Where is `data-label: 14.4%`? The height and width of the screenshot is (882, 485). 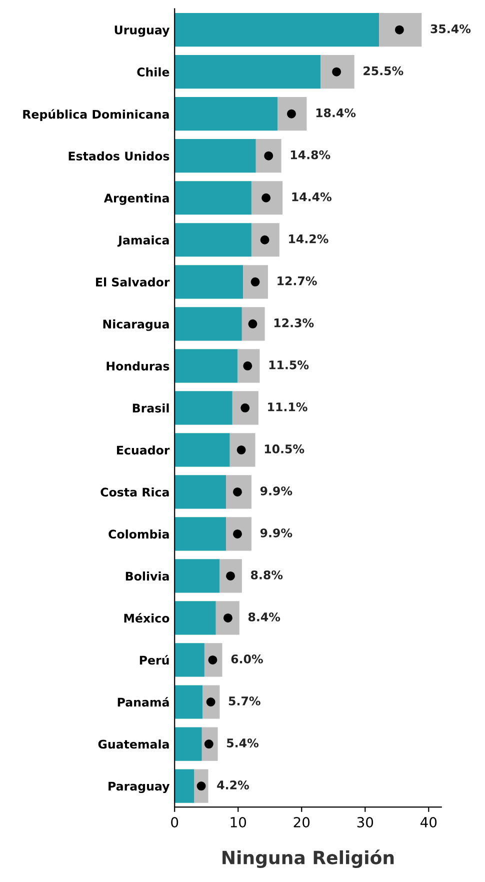
data-label: 14.4% is located at coordinates (312, 197).